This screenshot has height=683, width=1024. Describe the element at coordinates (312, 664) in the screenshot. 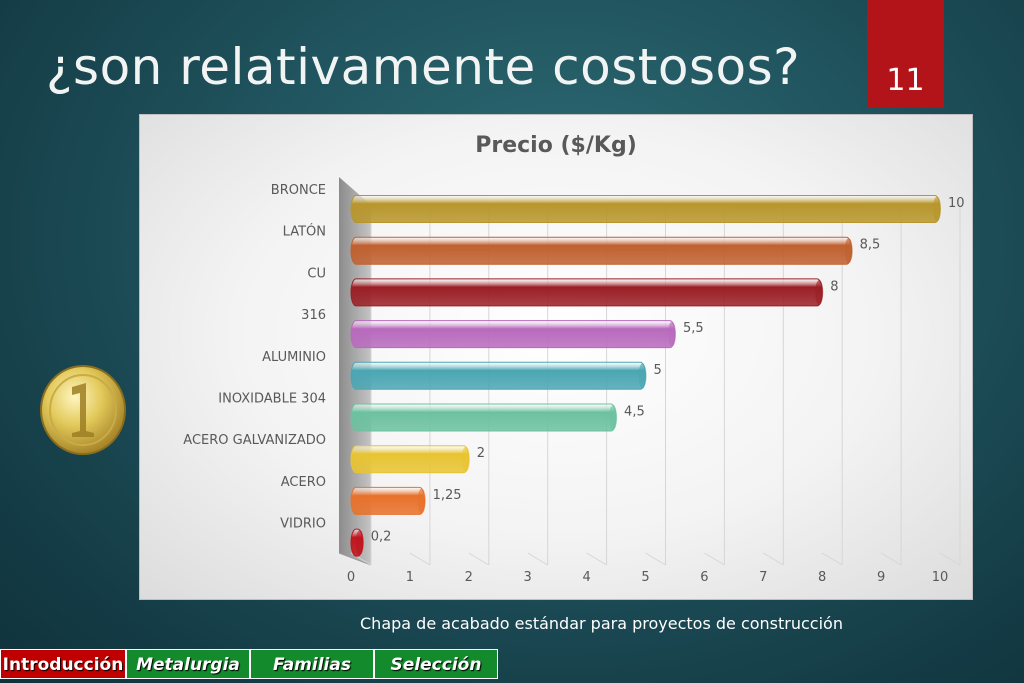

I see `nav-tab-familias: Familias` at that location.